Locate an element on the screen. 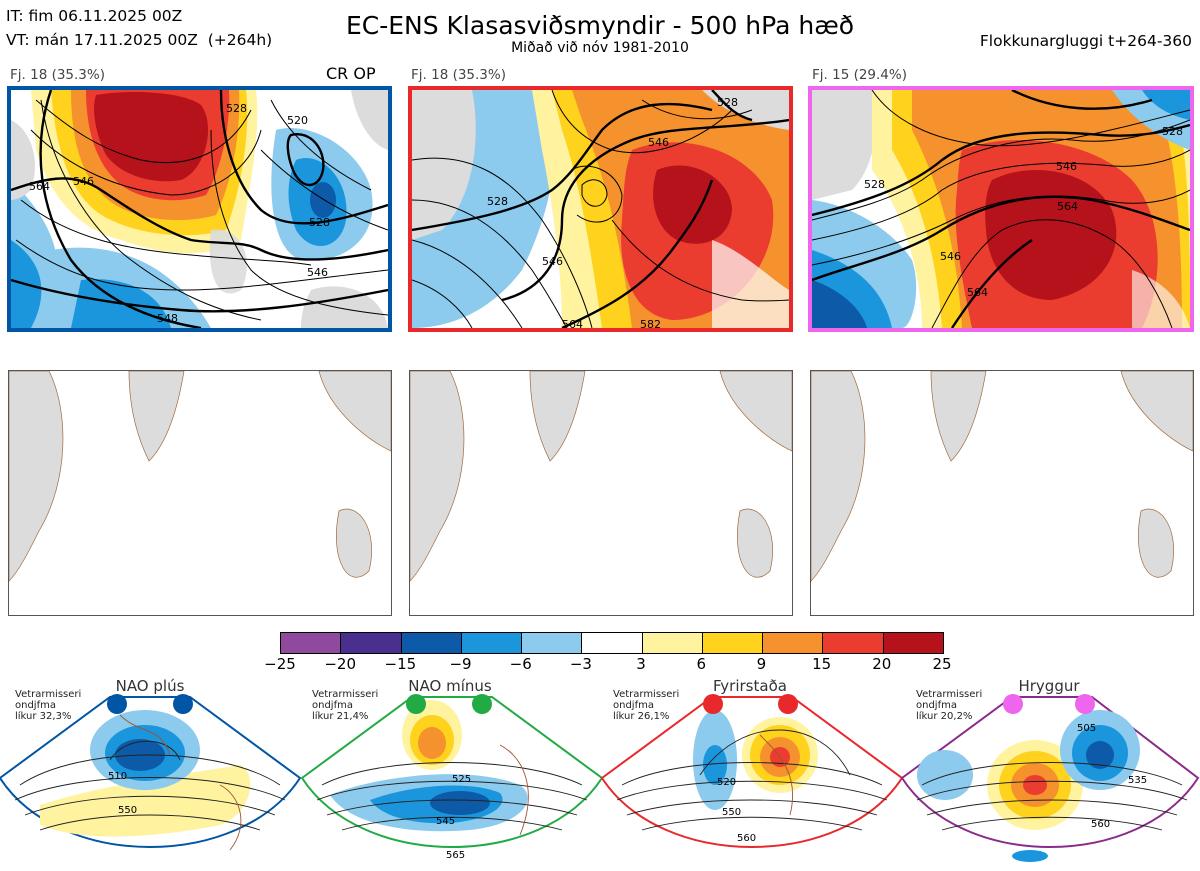 The image size is (1200, 871). colorbar-tick-label: 3 is located at coordinates (641, 664).